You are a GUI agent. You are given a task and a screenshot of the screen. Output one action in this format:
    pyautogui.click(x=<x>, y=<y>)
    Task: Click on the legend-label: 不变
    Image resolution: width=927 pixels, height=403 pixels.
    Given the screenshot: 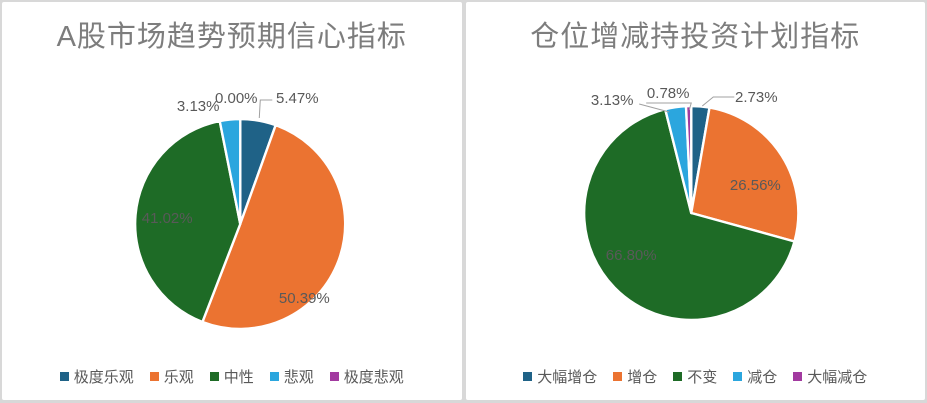 What is the action you would take?
    pyautogui.click(x=702, y=377)
    